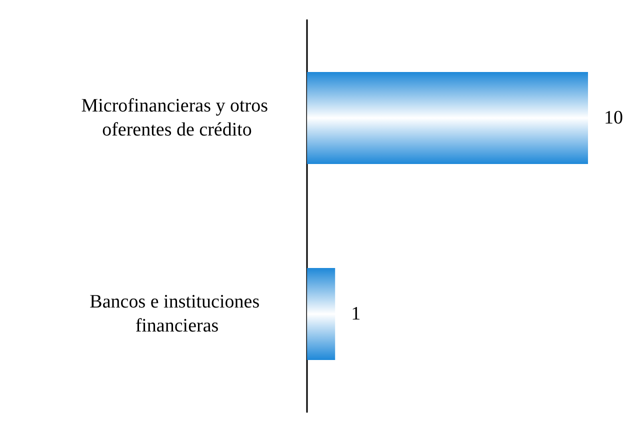  I want to click on data-label: 1, so click(356, 314).